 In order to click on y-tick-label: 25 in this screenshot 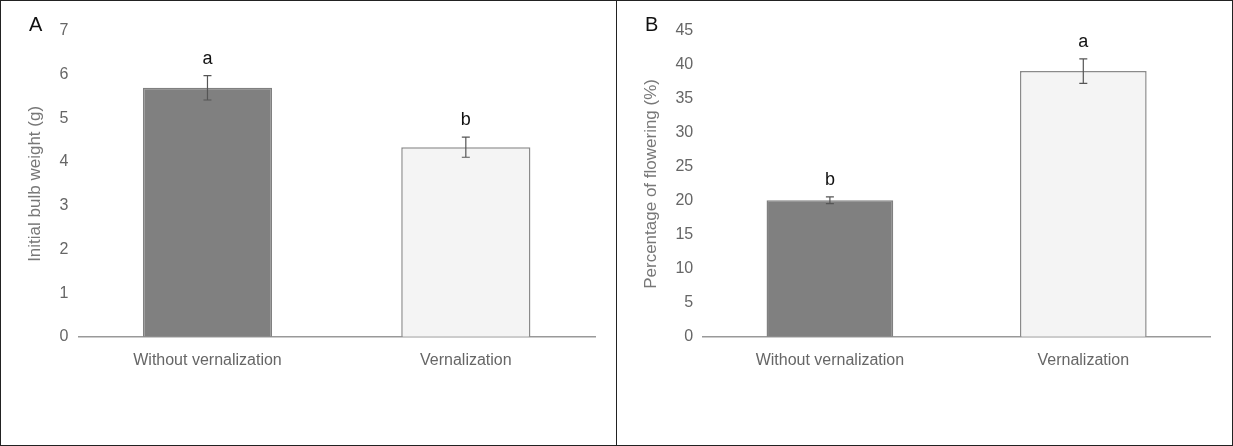, I will do `click(684, 166)`.